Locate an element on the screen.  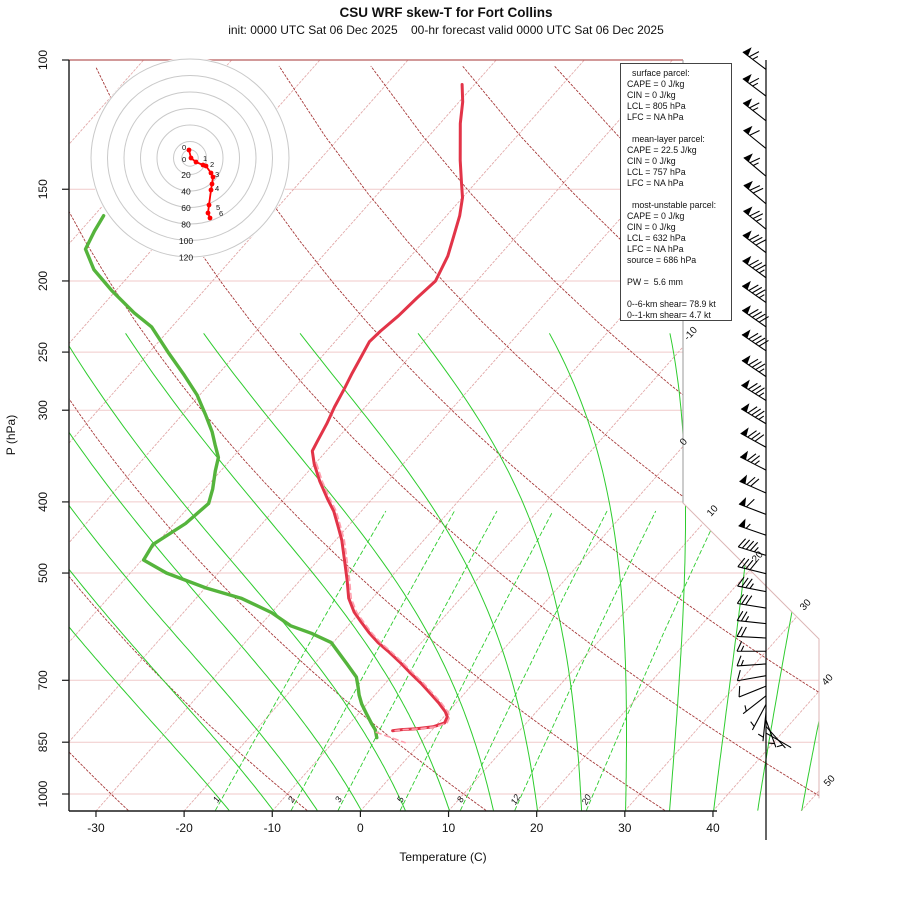
isotherm-label: 40 is located at coordinates (828, 680).